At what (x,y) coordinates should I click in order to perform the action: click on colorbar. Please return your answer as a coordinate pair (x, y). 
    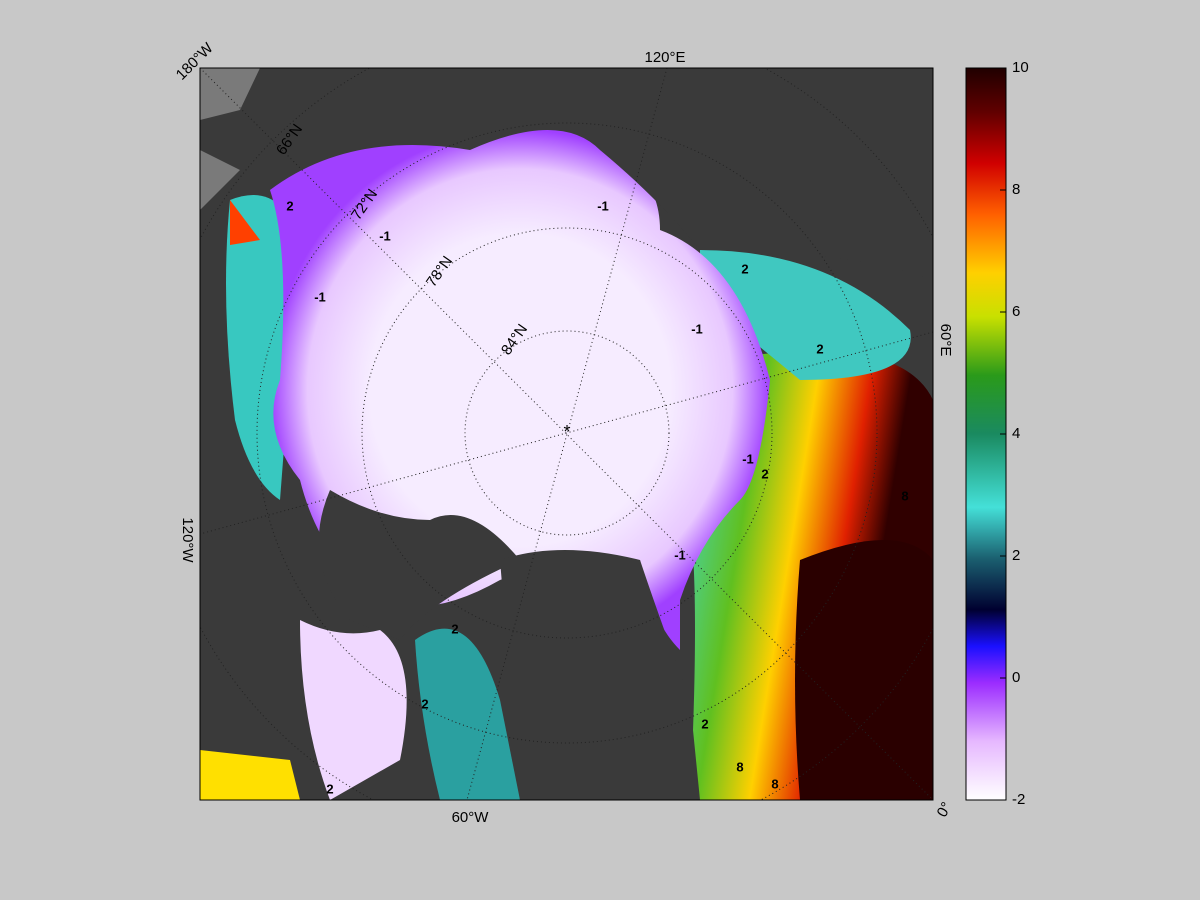
    Looking at the image, I should click on (986, 434).